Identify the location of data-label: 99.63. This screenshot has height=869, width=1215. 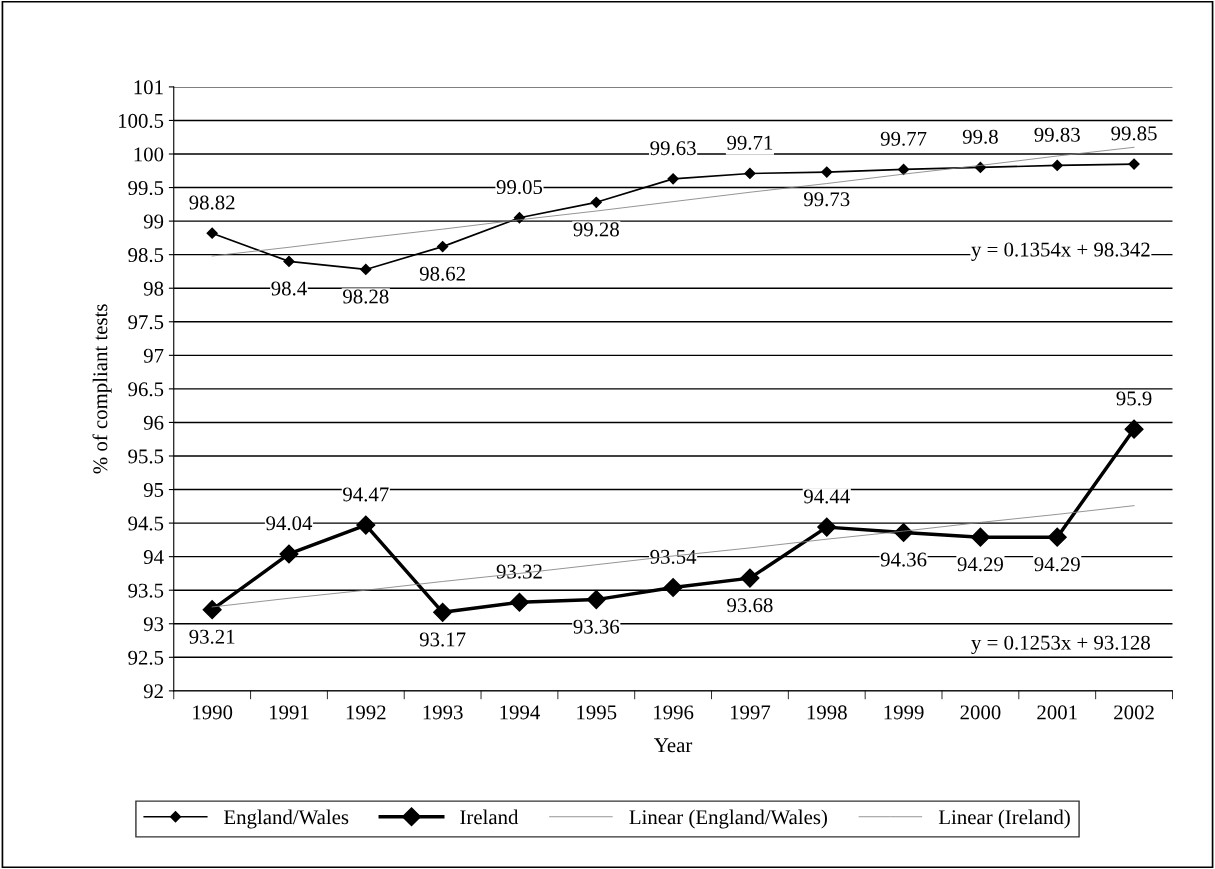
(673, 148).